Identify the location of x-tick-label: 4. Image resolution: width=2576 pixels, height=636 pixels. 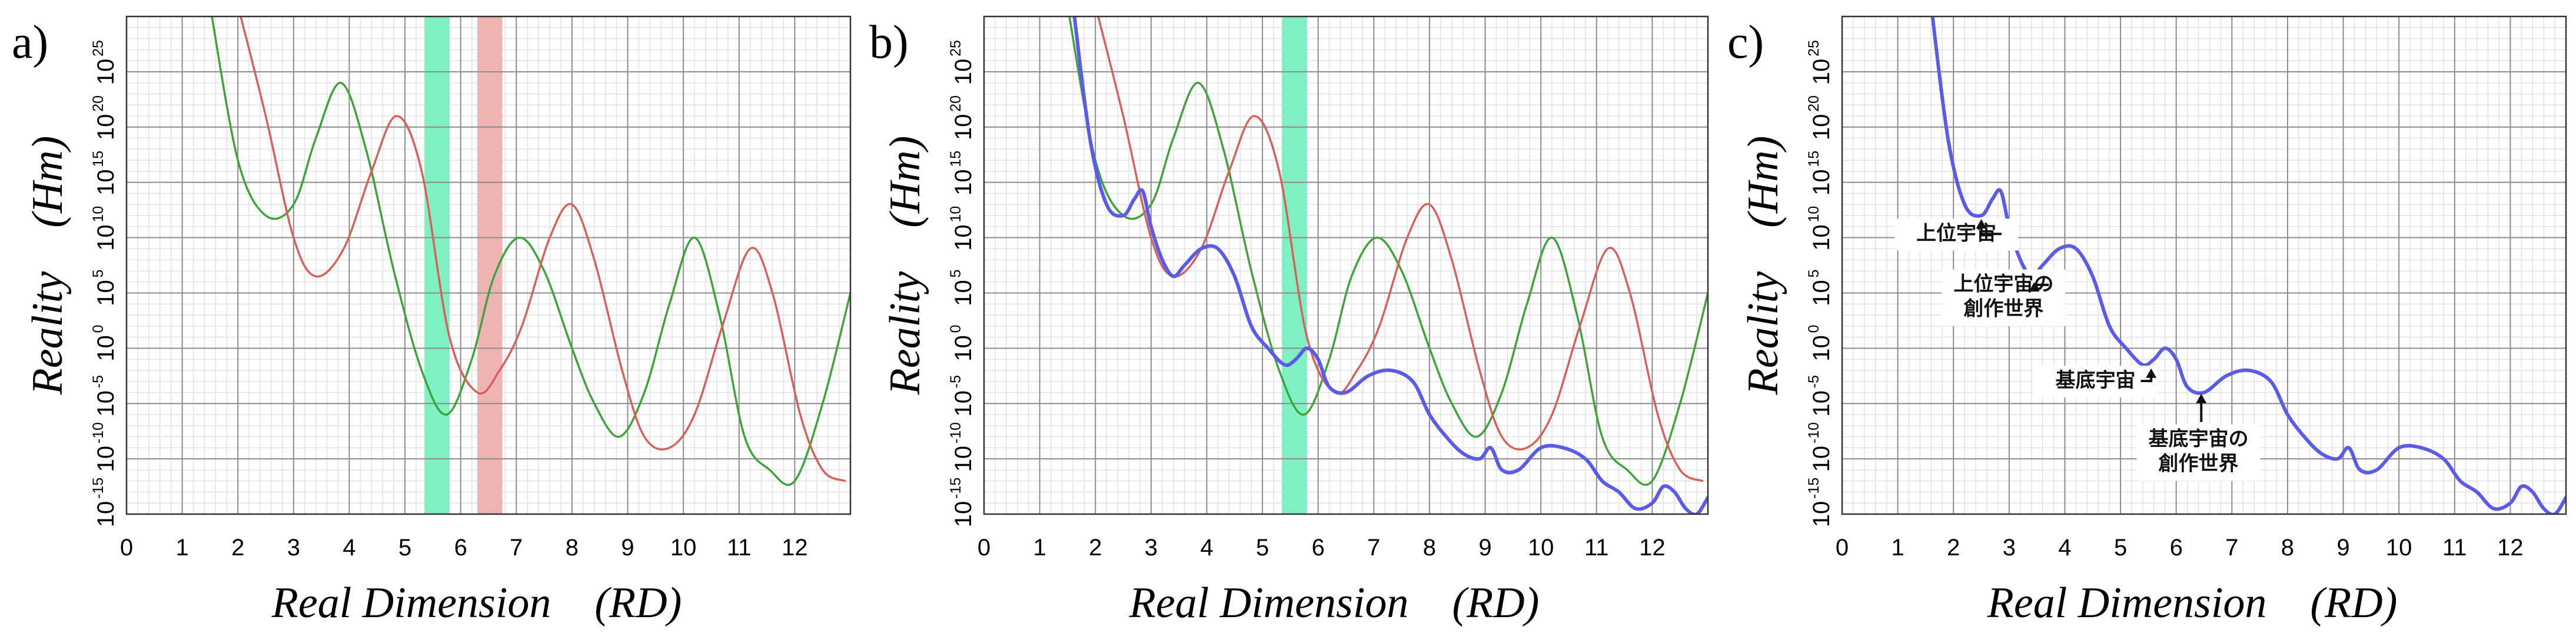
(2064, 548).